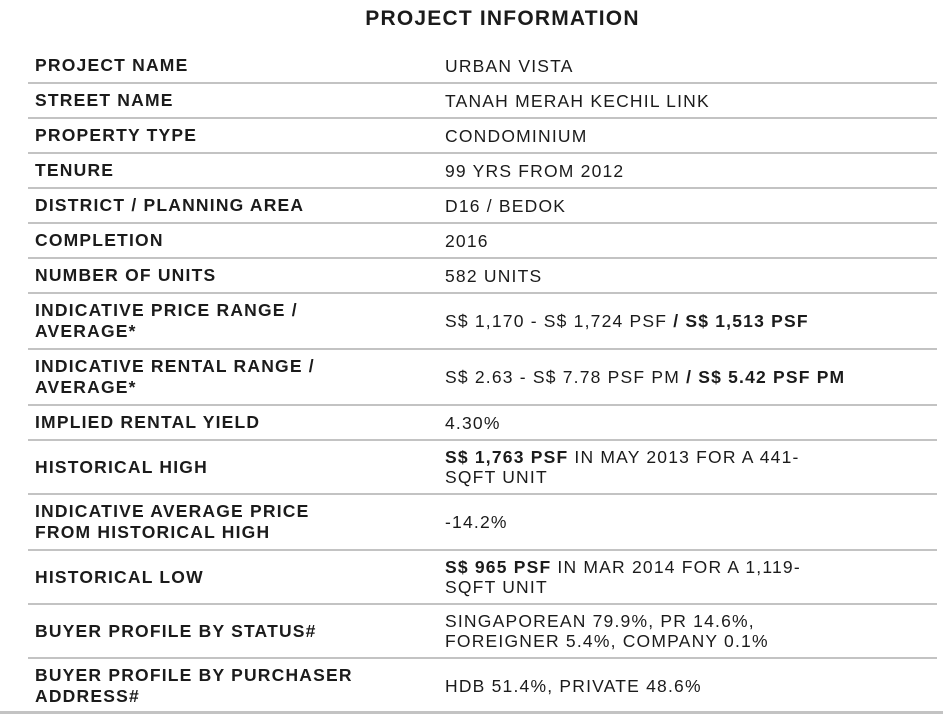  I want to click on row-label: DISTRICT / PLANNING AREA, so click(170, 205).